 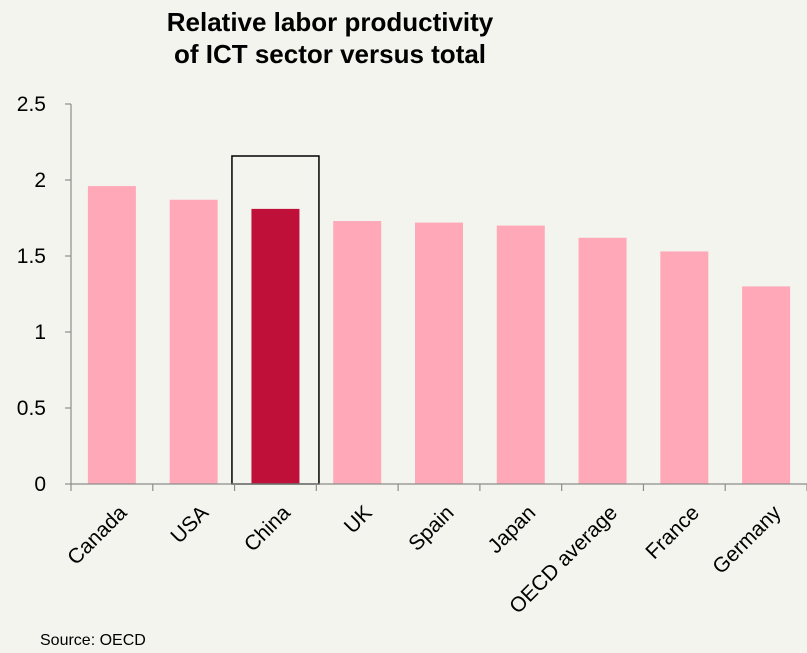 I want to click on bar-china, so click(x=275, y=346).